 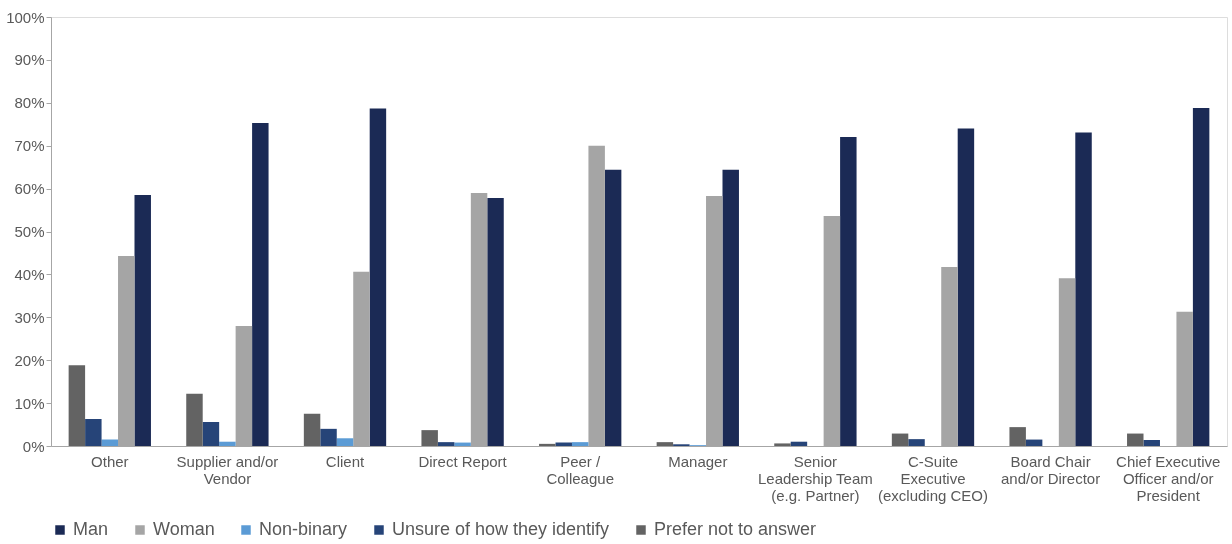 What do you see at coordinates (303, 529) in the screenshot?
I see `legend-label: Non-binary` at bounding box center [303, 529].